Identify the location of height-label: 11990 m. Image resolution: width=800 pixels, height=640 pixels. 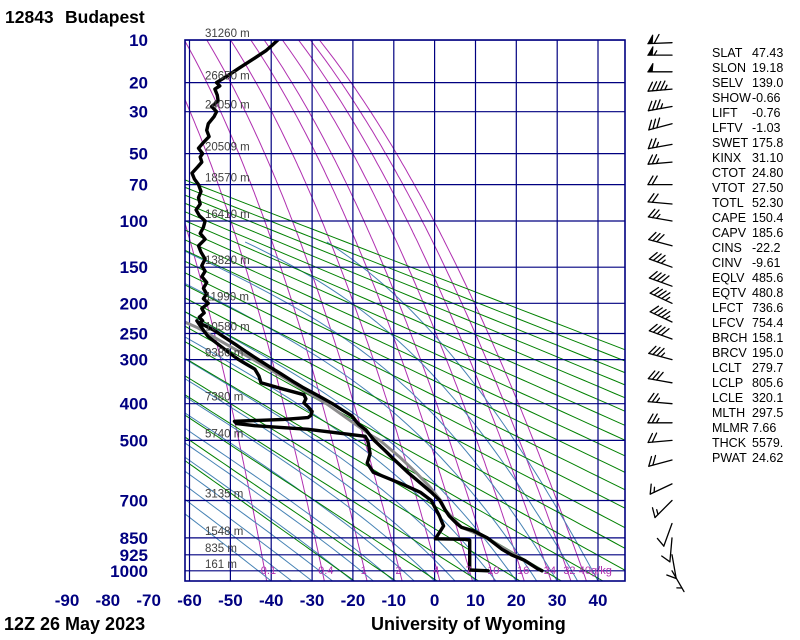
(227, 297).